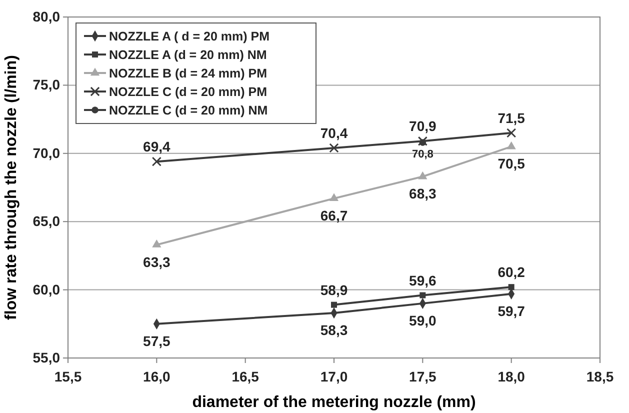 This screenshot has width=629, height=413. Describe the element at coordinates (423, 154) in the screenshot. I see `data-label: 70,8` at that location.